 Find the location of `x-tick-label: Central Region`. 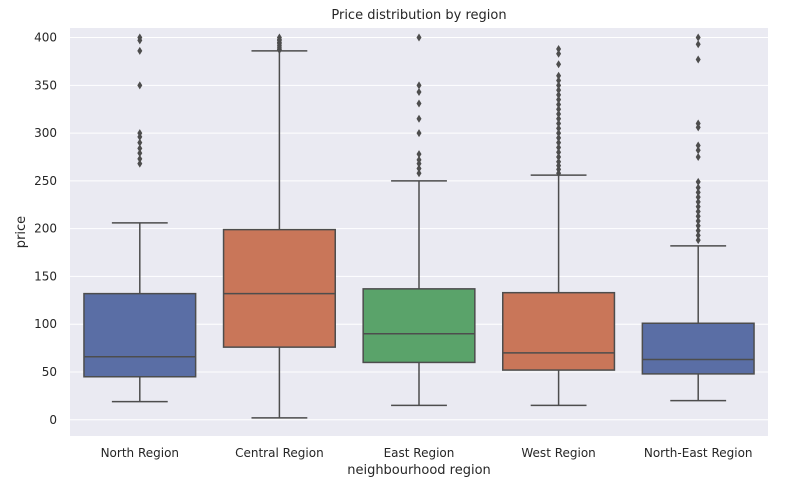

x-tick-label: Central Region is located at coordinates (279, 453).